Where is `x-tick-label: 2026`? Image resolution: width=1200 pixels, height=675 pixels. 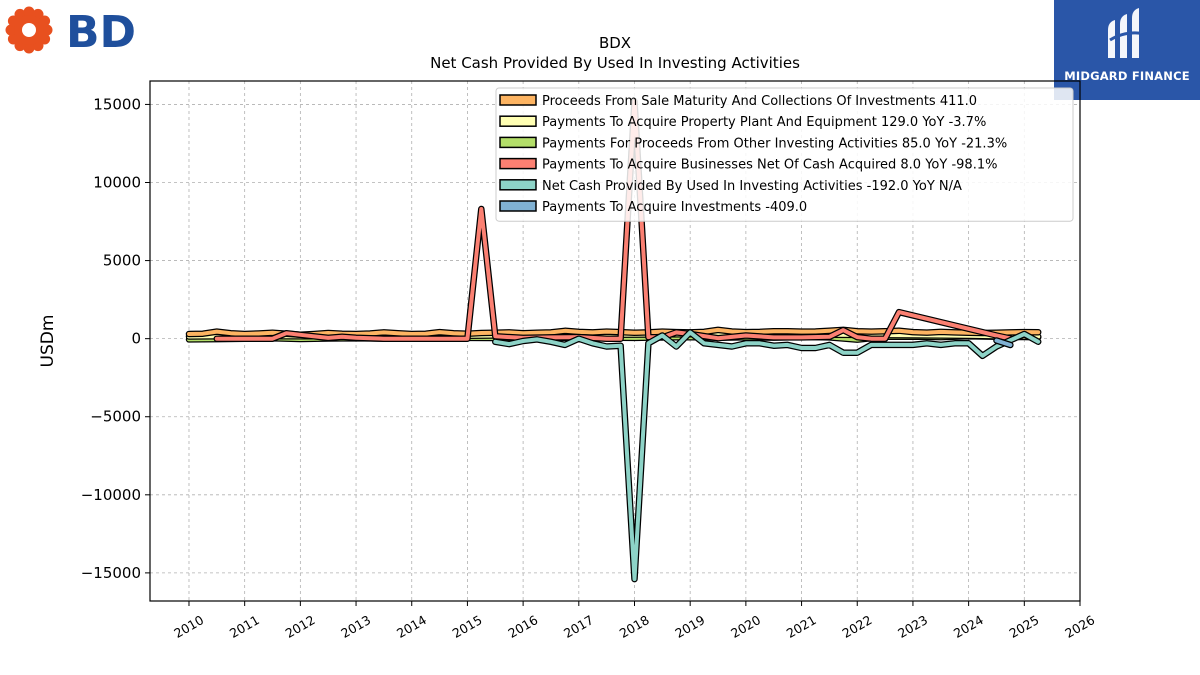 x-tick-label: 2026 is located at coordinates (1079, 626).